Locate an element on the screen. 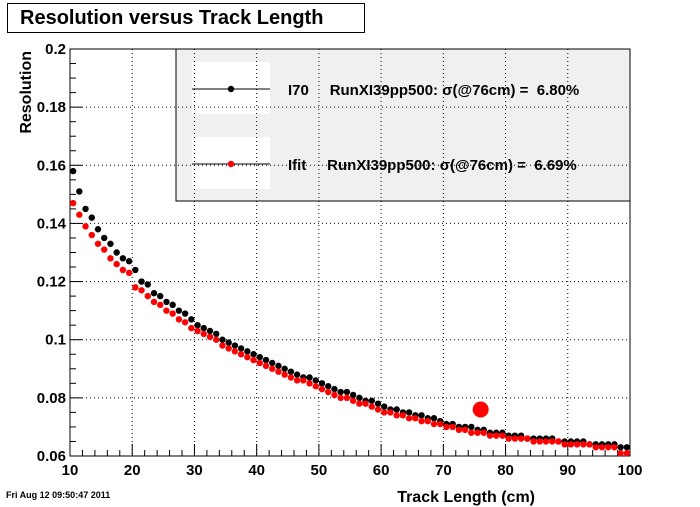 This screenshot has height=507, width=700. y-tick-label: 0.08 is located at coordinates (51, 398).